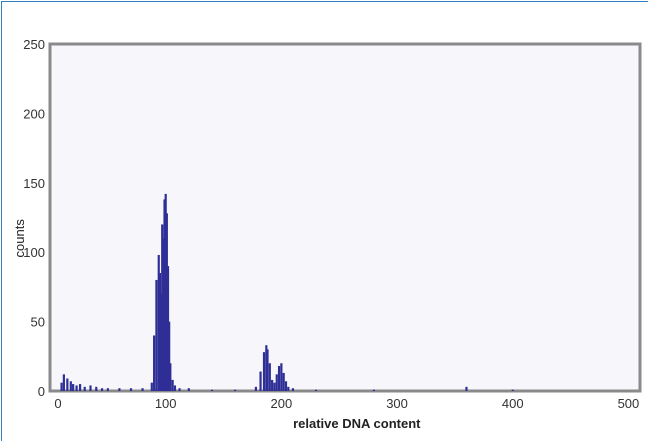 The width and height of the screenshot is (649, 442). What do you see at coordinates (19, 238) in the screenshot?
I see `y-axis-label: counts` at bounding box center [19, 238].